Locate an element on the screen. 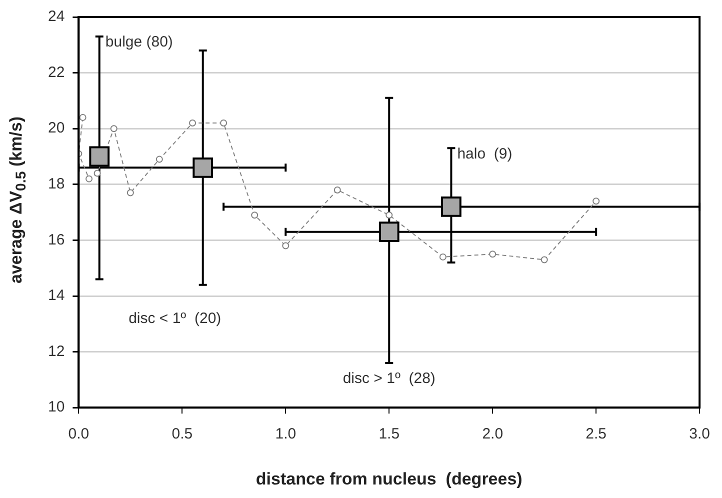 This screenshot has width=722, height=498. y-tick-label: 10 is located at coordinates (56, 407).